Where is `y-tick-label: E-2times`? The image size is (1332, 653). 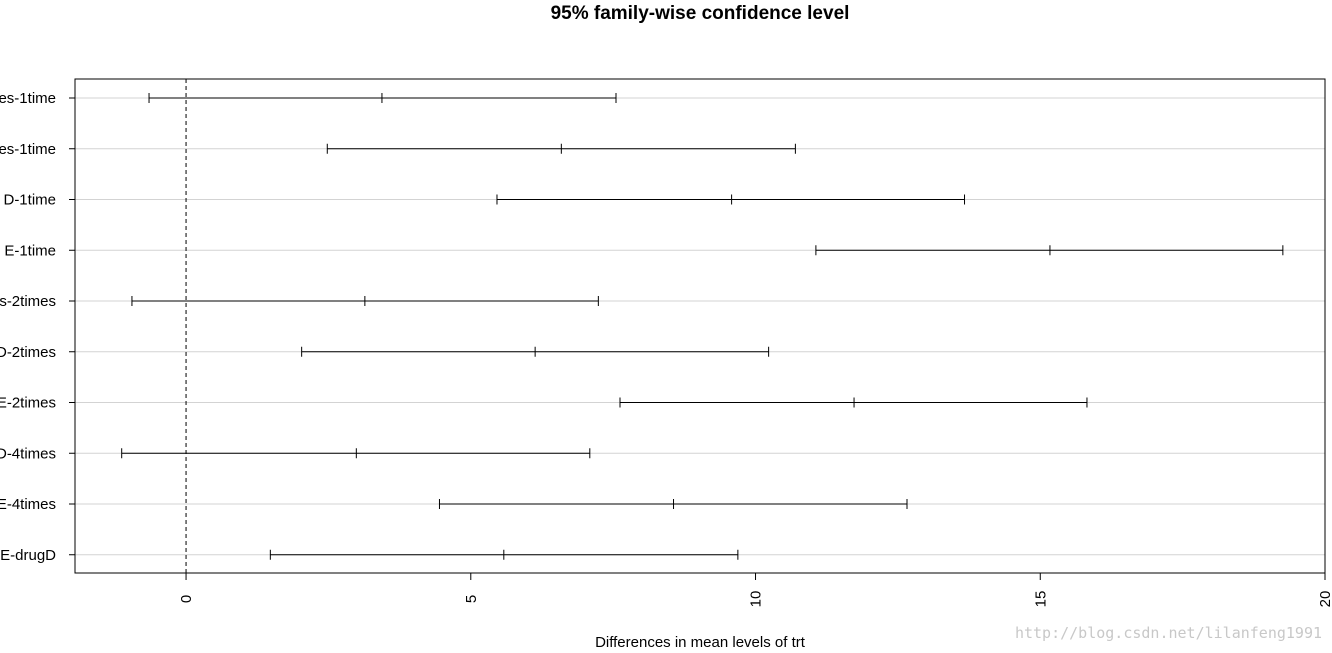 y-tick-label: E-2times is located at coordinates (28, 403).